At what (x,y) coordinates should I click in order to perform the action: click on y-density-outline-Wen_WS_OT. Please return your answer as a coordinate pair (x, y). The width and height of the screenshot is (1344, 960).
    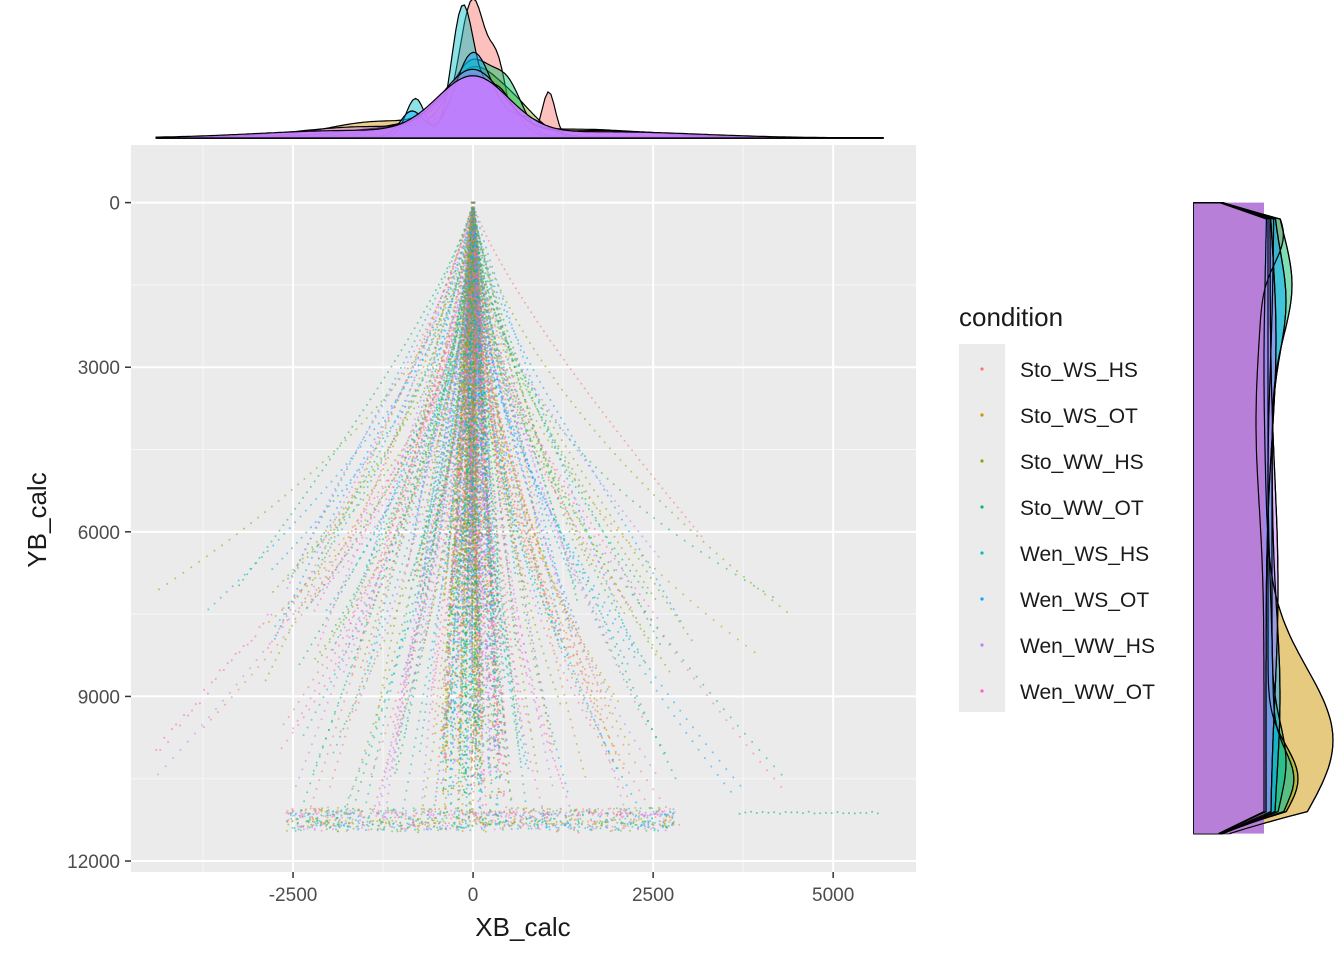
    Looking at the image, I should click on (1240, 518).